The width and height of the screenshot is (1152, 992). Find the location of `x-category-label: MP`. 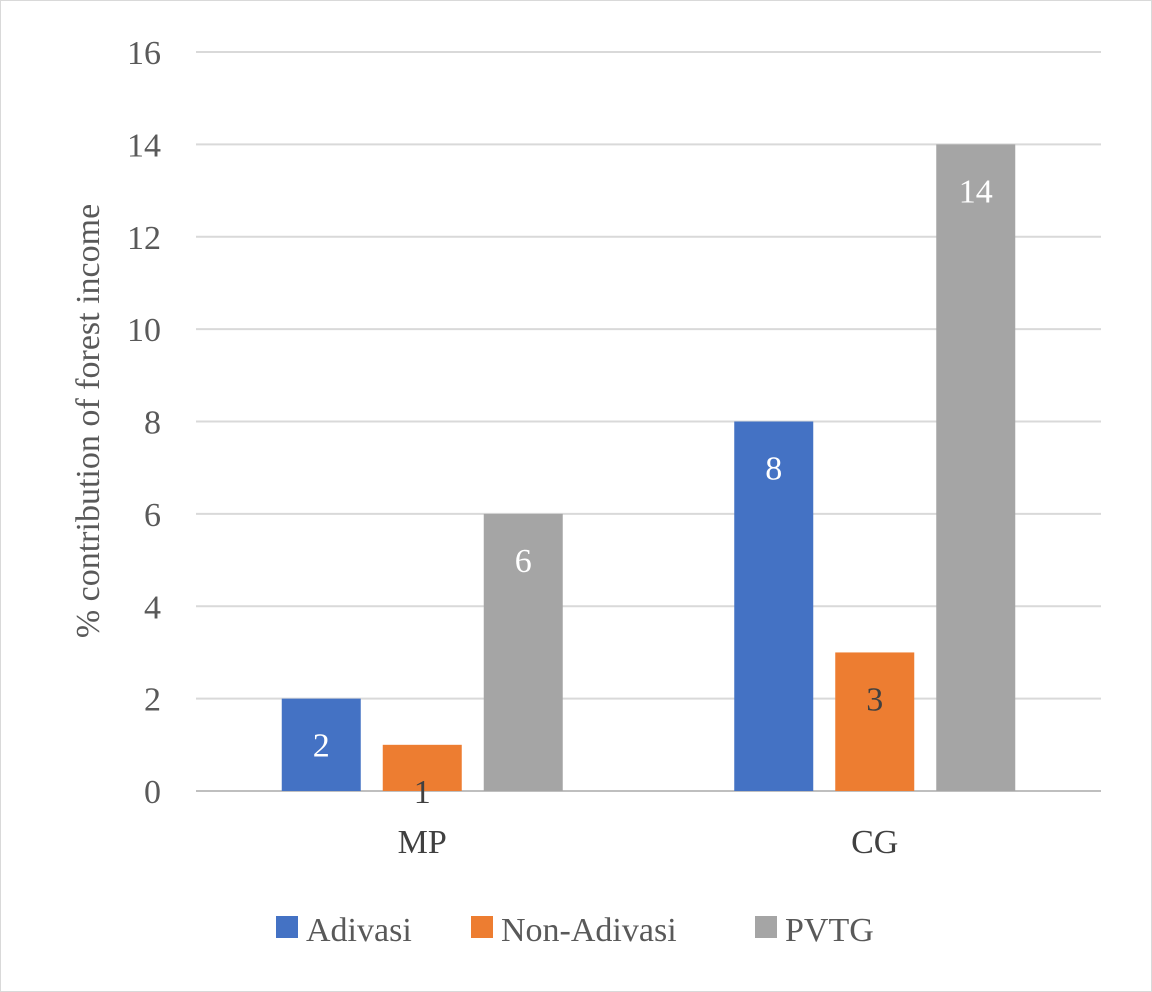

x-category-label: MP is located at coordinates (422, 842).